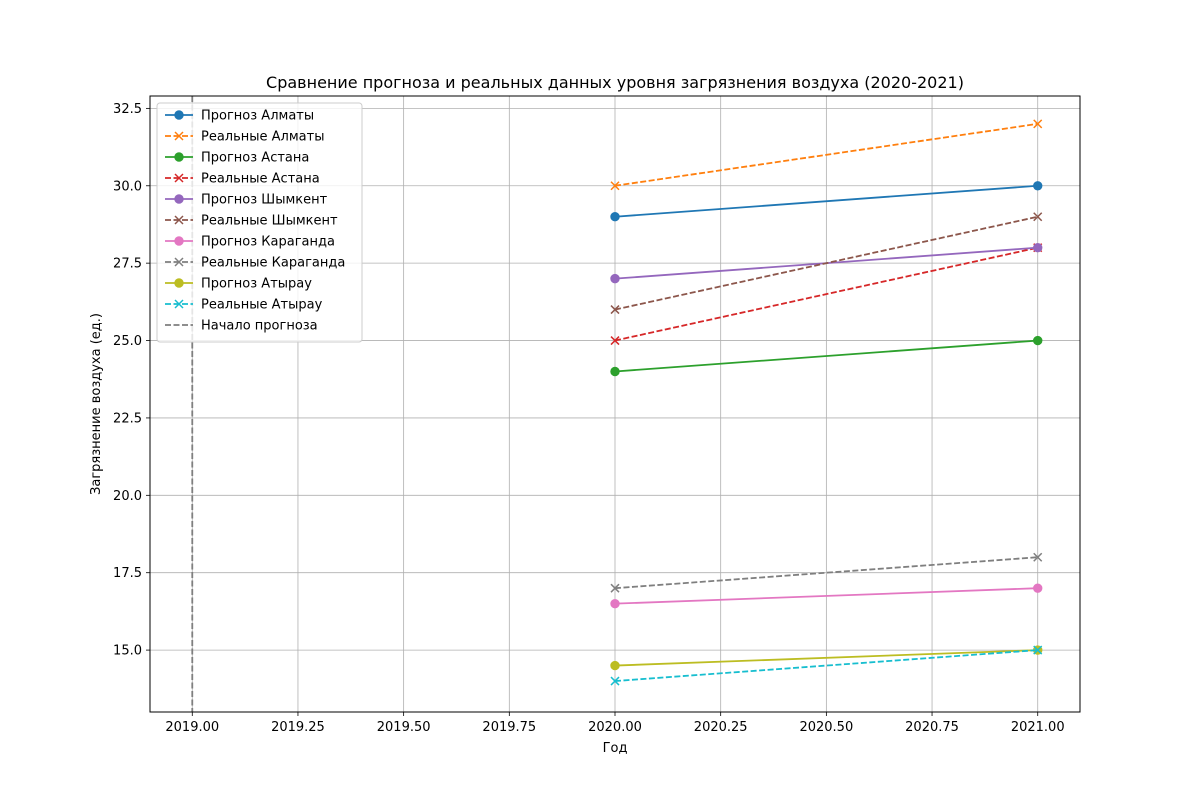 Image resolution: width=1200 pixels, height=800 pixels. What do you see at coordinates (257, 116) in the screenshot?
I see `legend-label: Прогноз Алматы` at bounding box center [257, 116].